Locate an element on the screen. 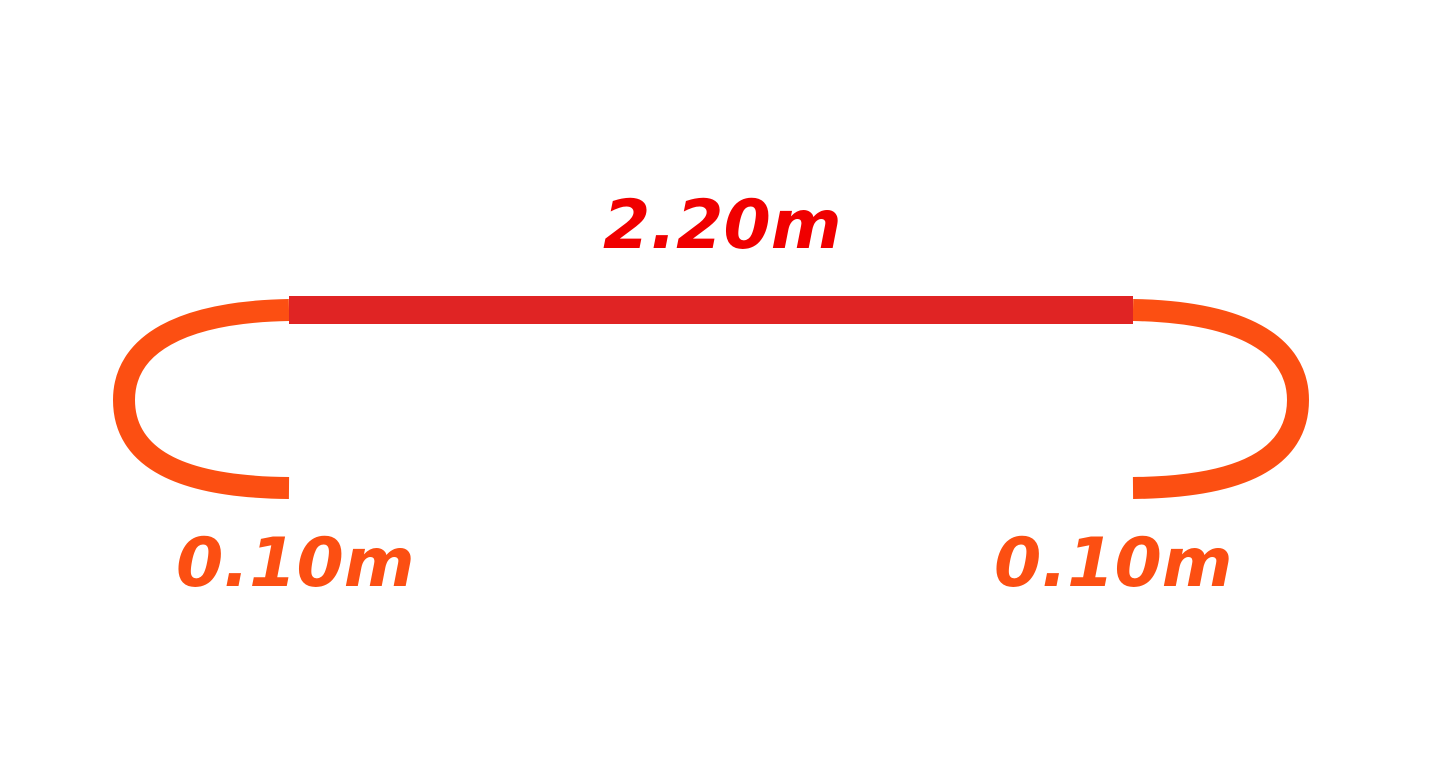  right-hook-segment is located at coordinates (1221, 399).